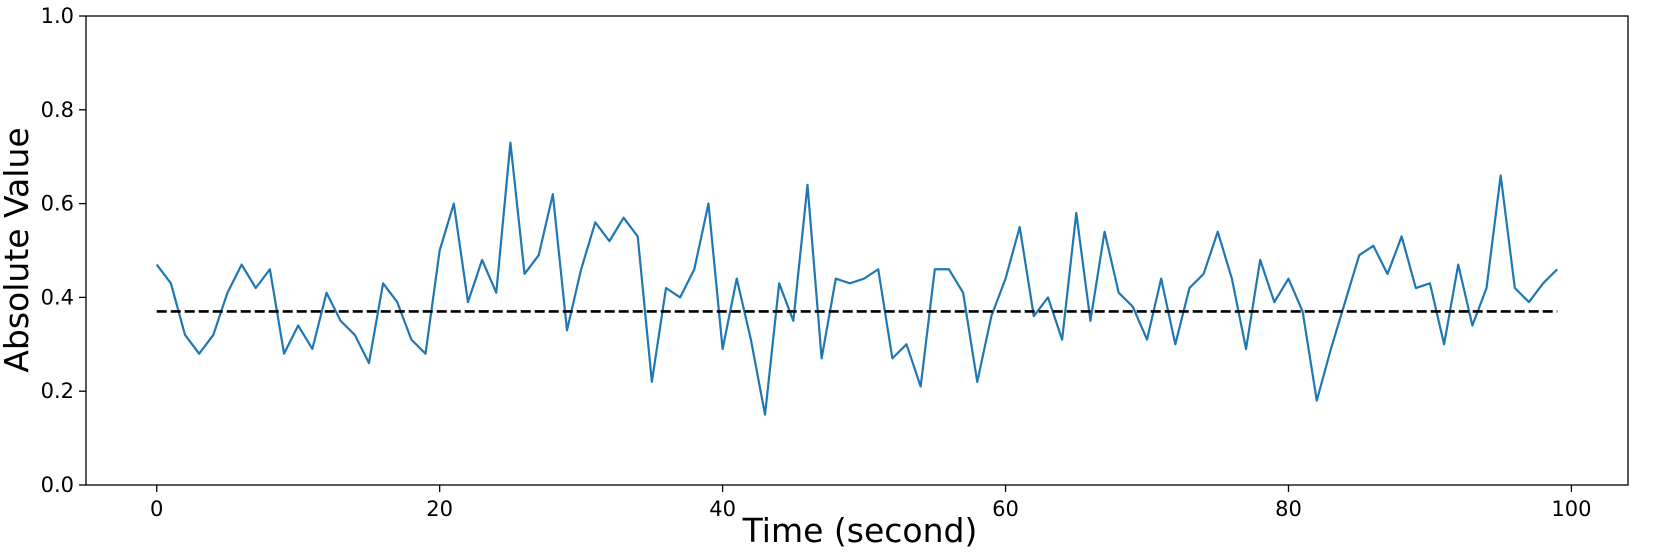 The height and width of the screenshot is (553, 1660). I want to click on x-tick-label: 0, so click(156, 509).